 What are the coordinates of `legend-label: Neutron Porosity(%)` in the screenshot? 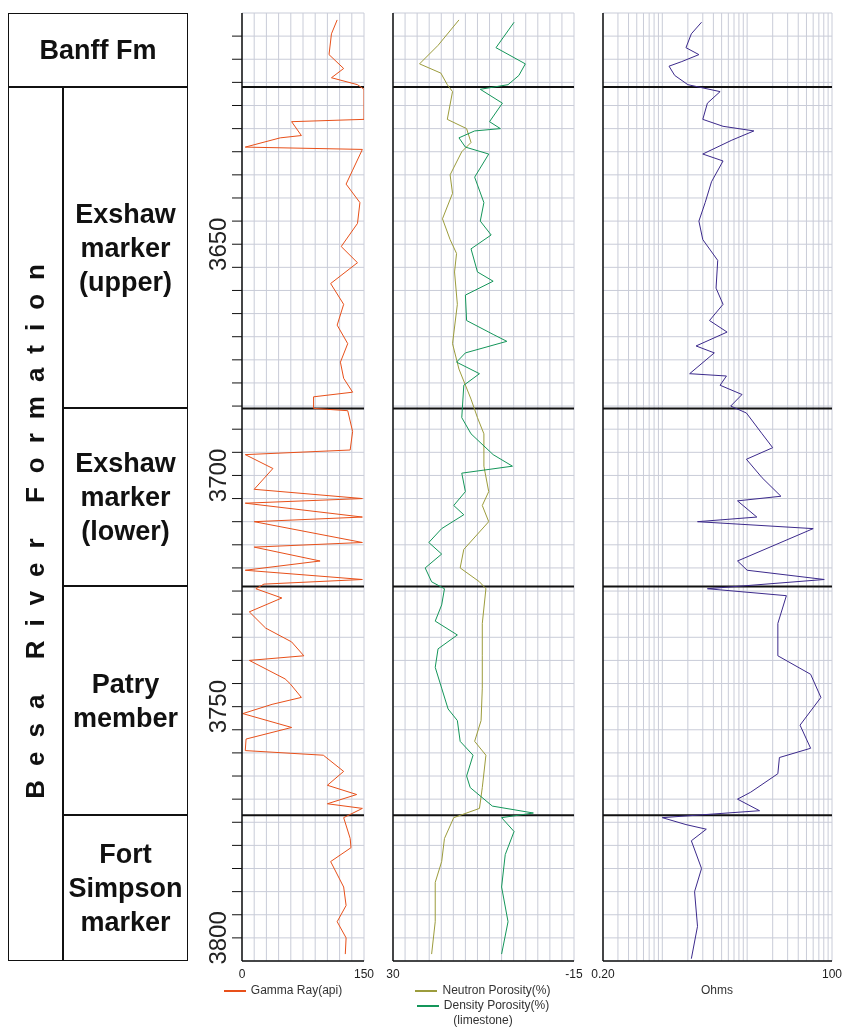 It's located at (496, 990).